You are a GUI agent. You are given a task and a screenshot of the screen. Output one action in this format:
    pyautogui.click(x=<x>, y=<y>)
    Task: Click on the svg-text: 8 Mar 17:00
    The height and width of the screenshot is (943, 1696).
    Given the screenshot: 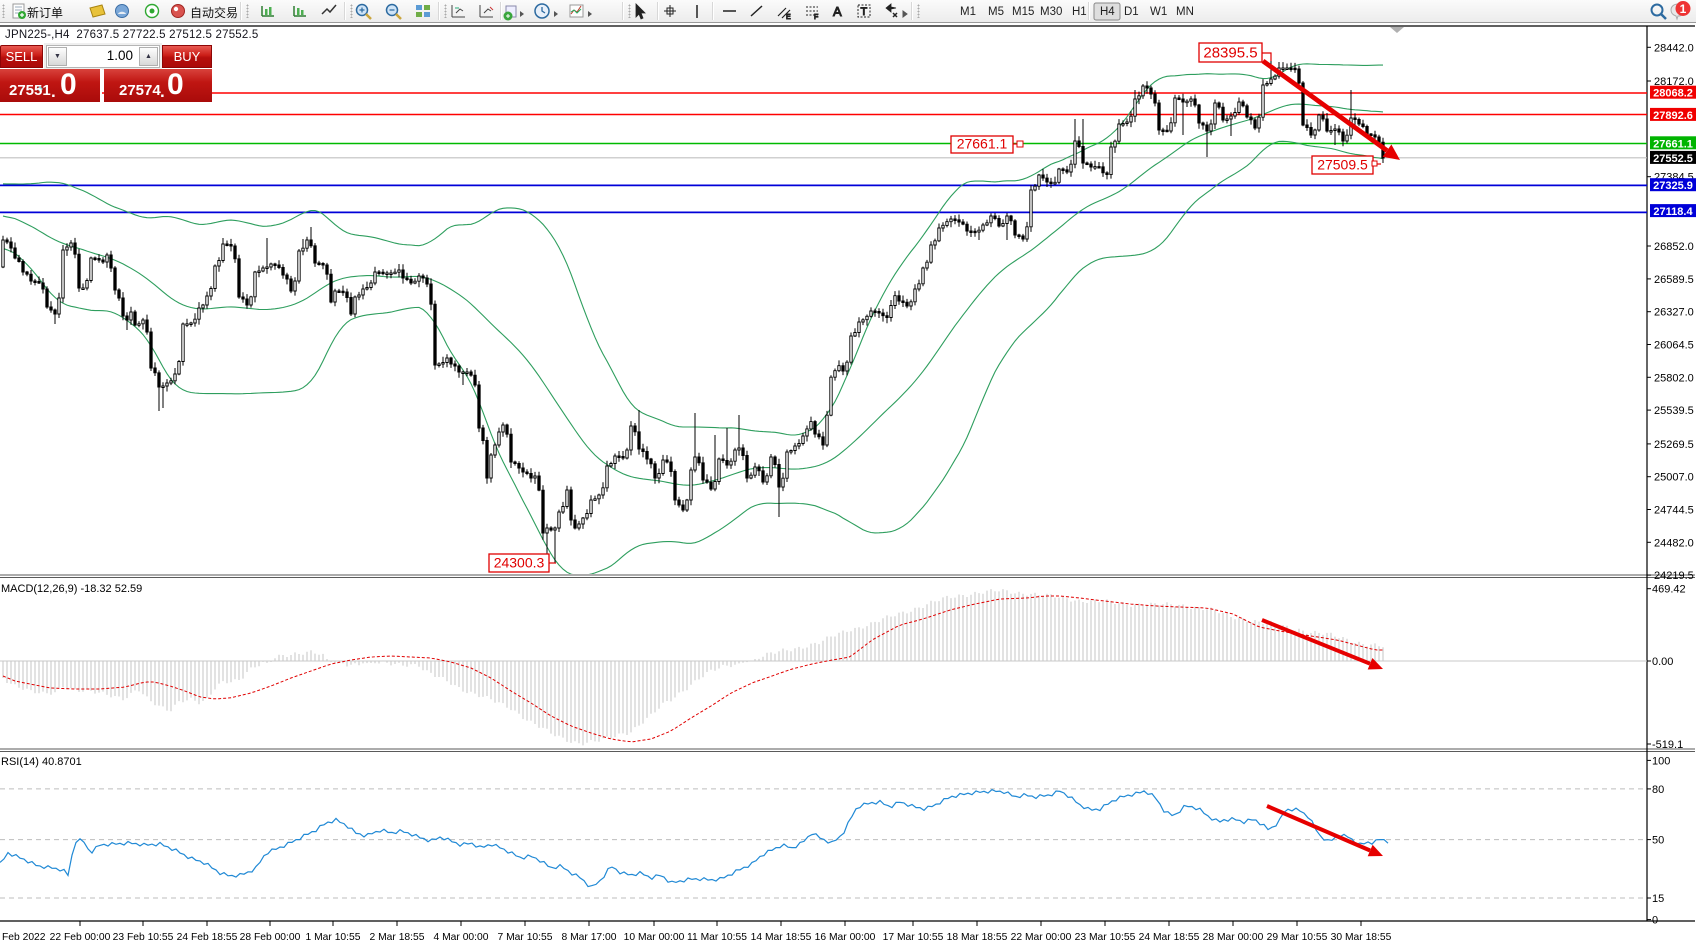 What is the action you would take?
    pyautogui.click(x=589, y=937)
    